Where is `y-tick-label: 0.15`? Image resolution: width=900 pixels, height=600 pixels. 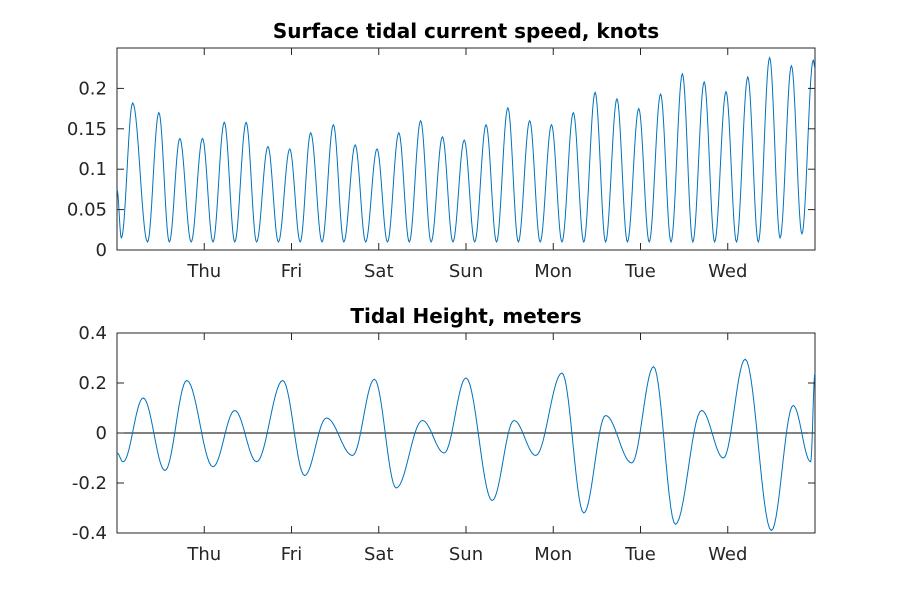
y-tick-label: 0.15 is located at coordinates (87, 129).